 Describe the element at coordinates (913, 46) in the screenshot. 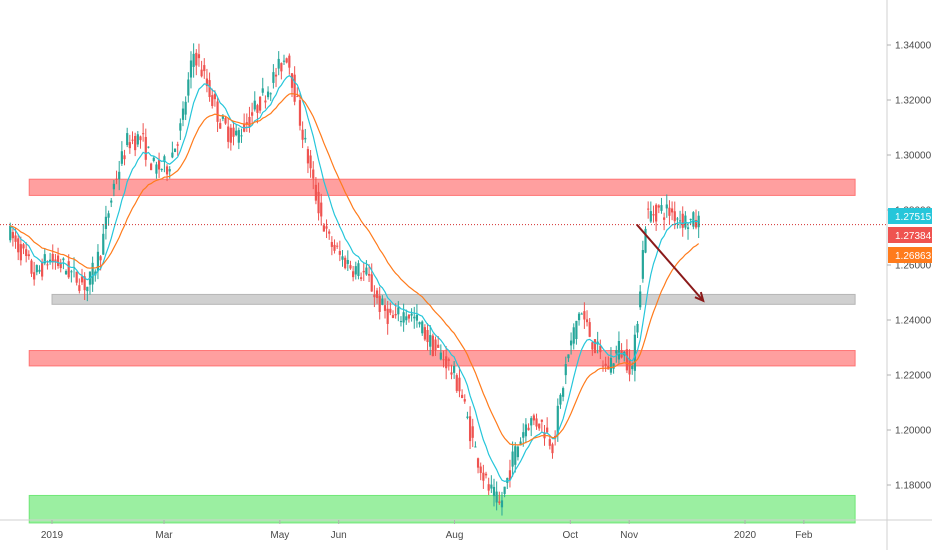

I see `y-tick-label: 1.34000` at that location.